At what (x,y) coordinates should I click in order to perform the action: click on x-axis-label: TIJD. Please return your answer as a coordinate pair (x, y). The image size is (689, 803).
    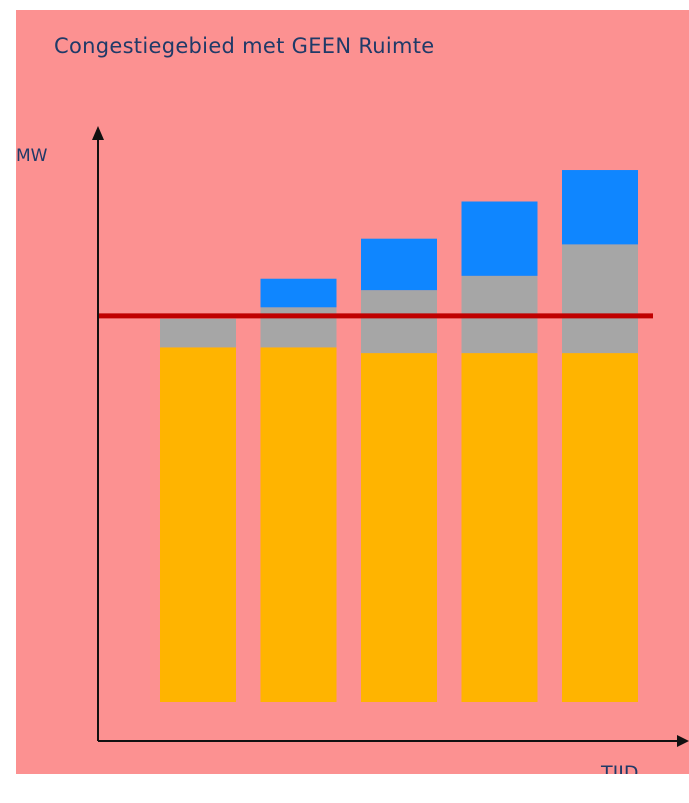
    Looking at the image, I should click on (620, 768).